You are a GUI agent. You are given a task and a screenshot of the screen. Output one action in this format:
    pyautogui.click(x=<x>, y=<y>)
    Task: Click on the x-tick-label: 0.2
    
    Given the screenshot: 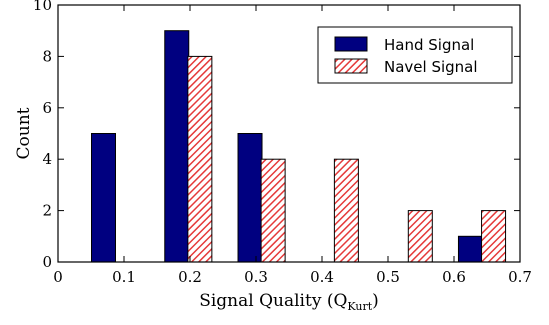 What is the action you would take?
    pyautogui.click(x=190, y=277)
    